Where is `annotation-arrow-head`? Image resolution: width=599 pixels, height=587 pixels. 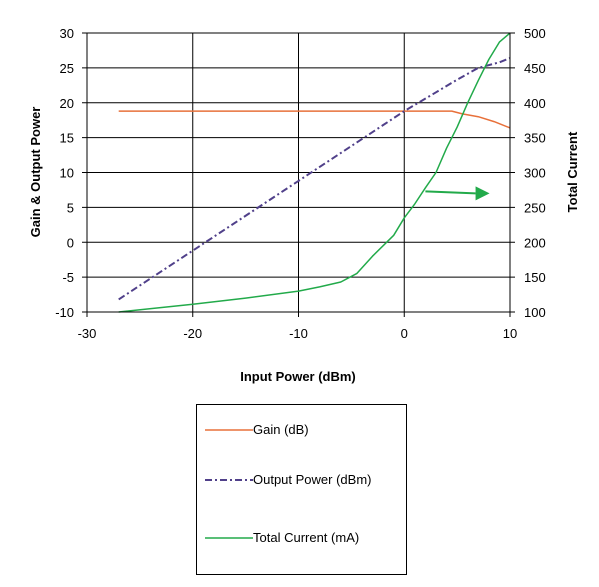 annotation-arrow-head is located at coordinates (482, 193).